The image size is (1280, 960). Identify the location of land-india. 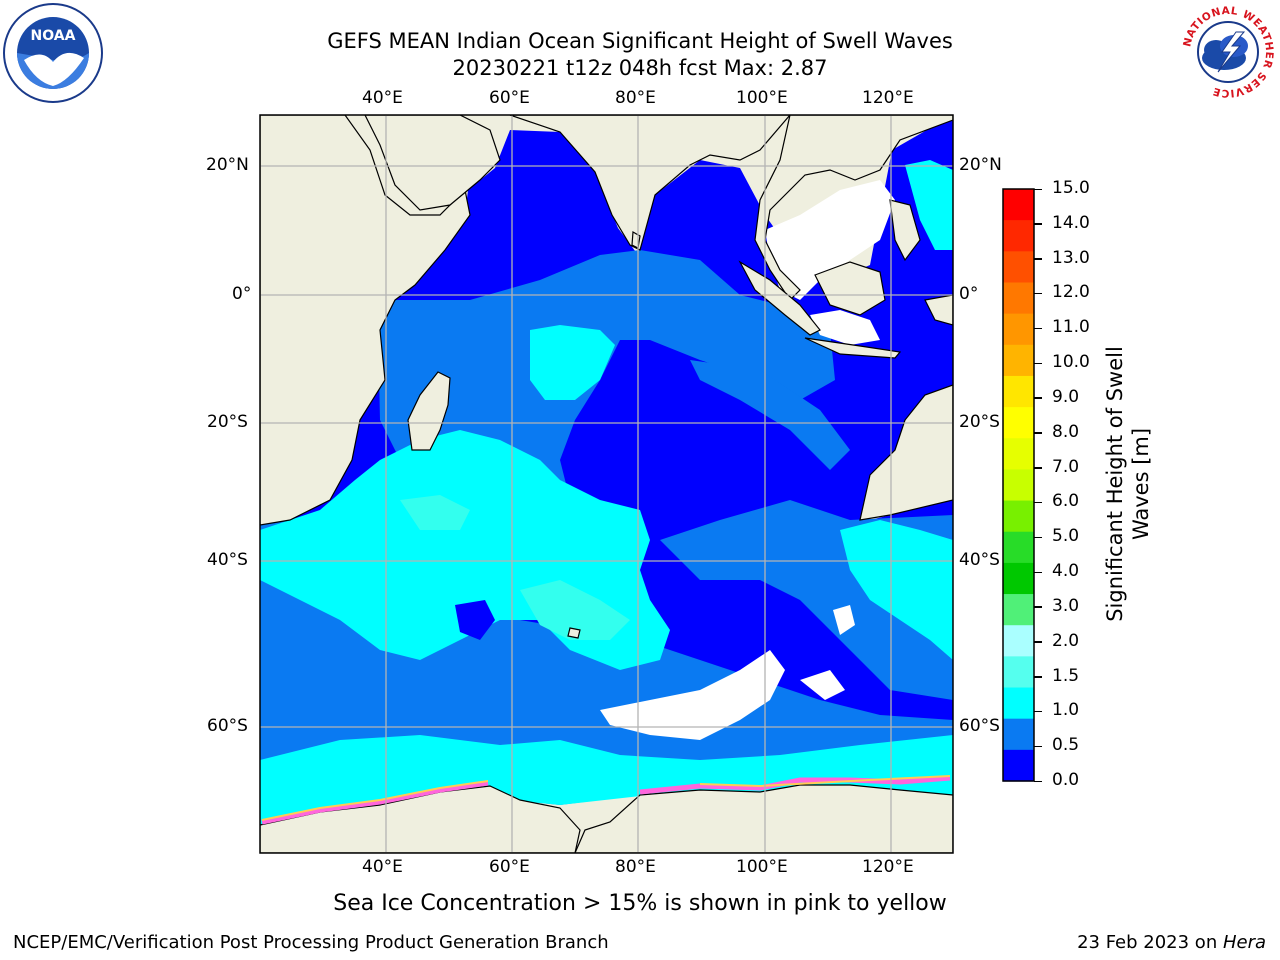
(650, 183).